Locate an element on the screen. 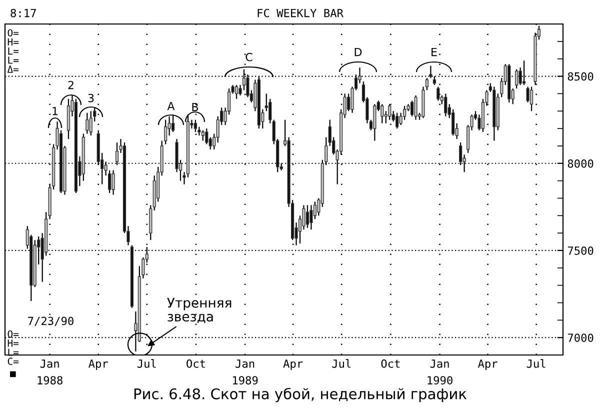 Image resolution: width=600 pixels, height=408 pixels. y-tick-label: 8500 is located at coordinates (581, 76).